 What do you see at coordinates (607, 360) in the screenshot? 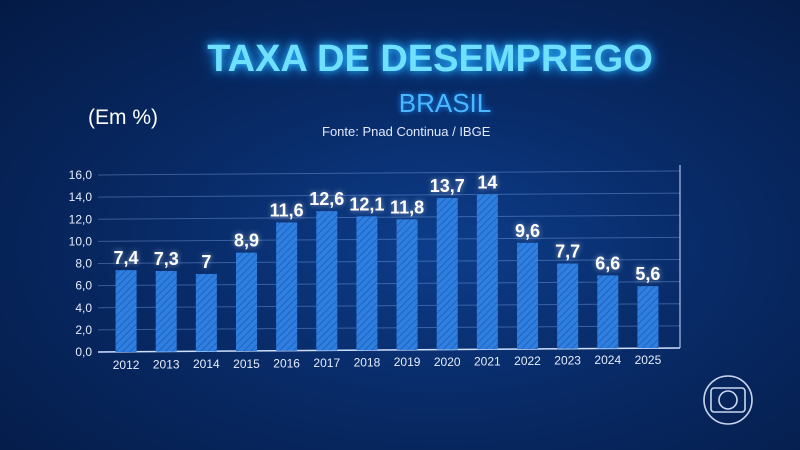
I see `x-tick-label: 2024` at bounding box center [607, 360].